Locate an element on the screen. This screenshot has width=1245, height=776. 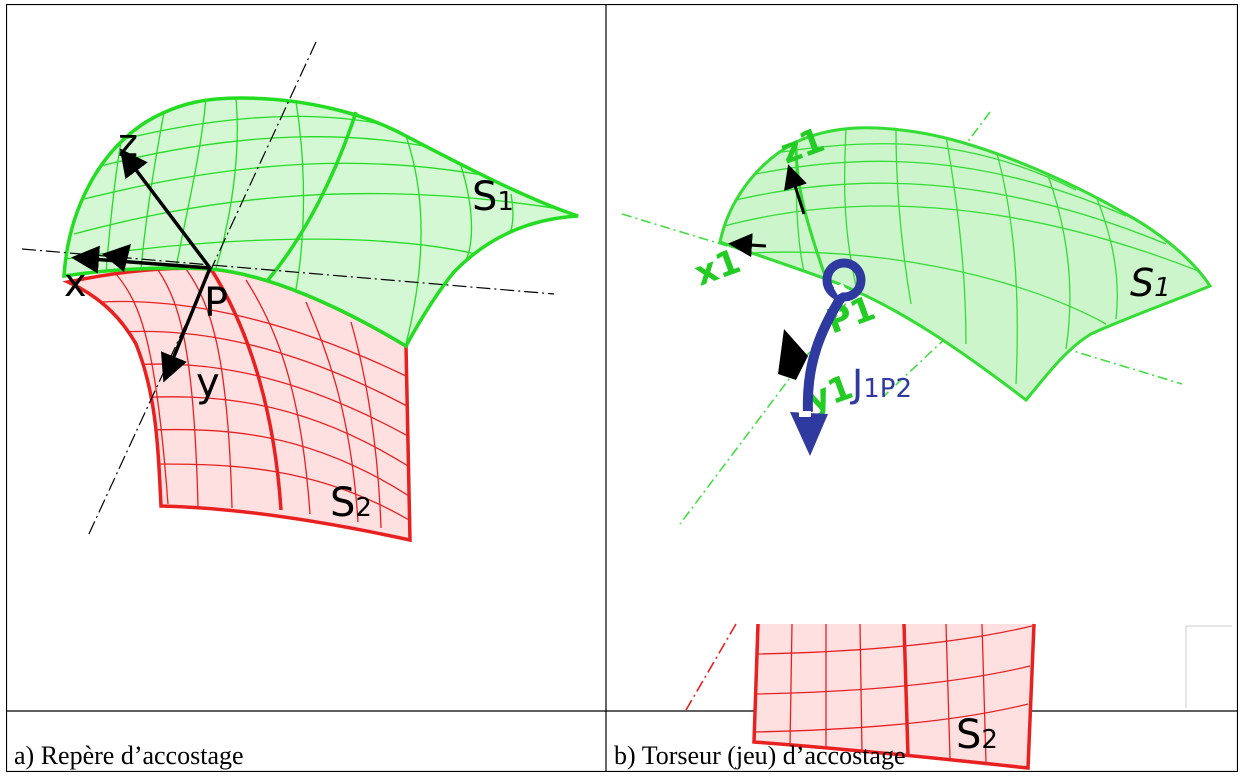
s2-axis-b is located at coordinates (711, 667).